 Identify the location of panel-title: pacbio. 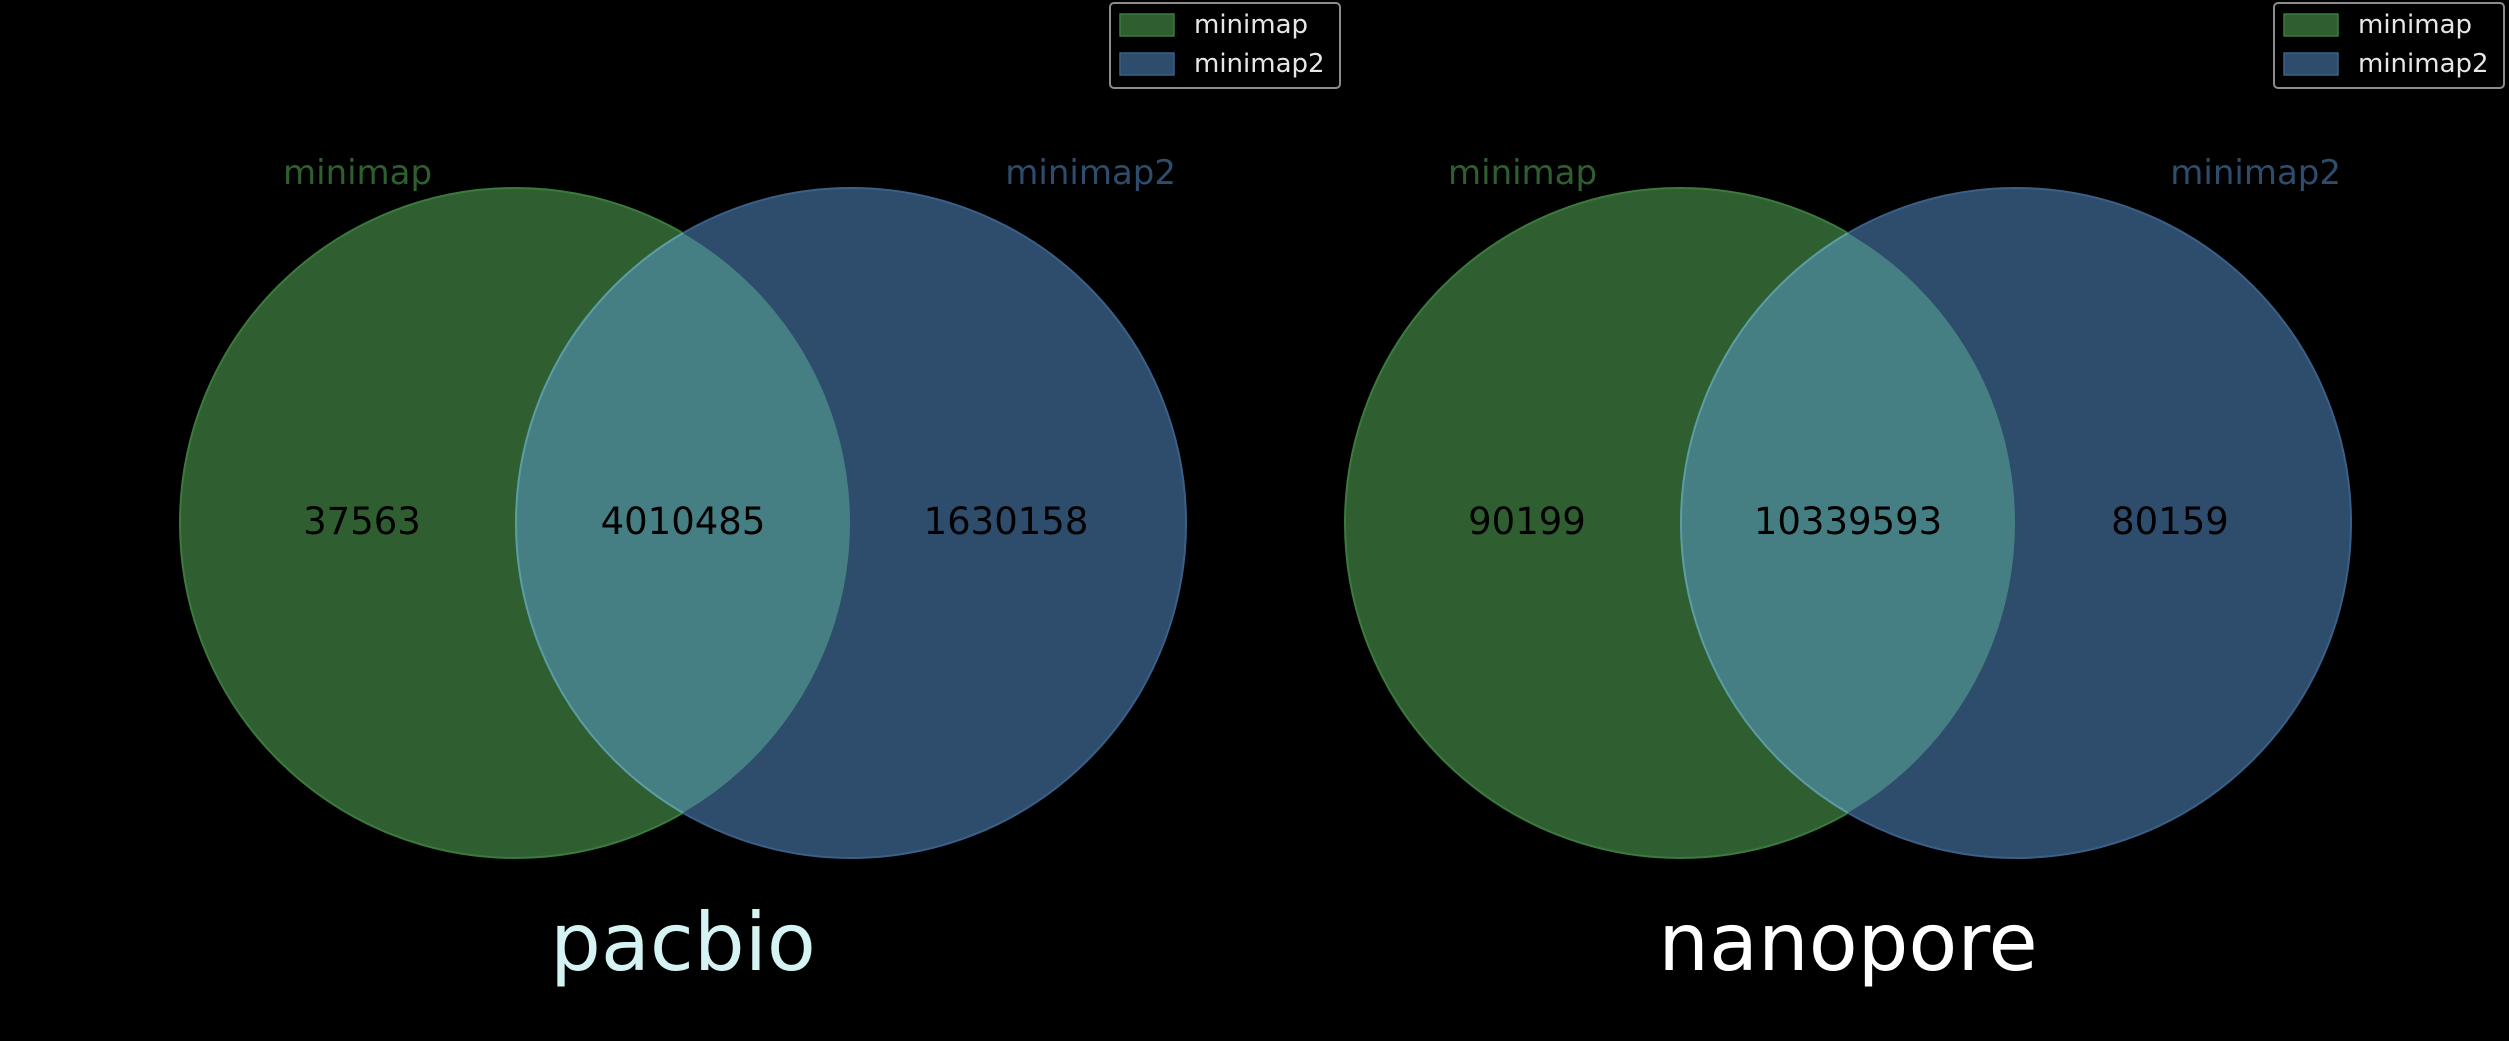
(683, 942).